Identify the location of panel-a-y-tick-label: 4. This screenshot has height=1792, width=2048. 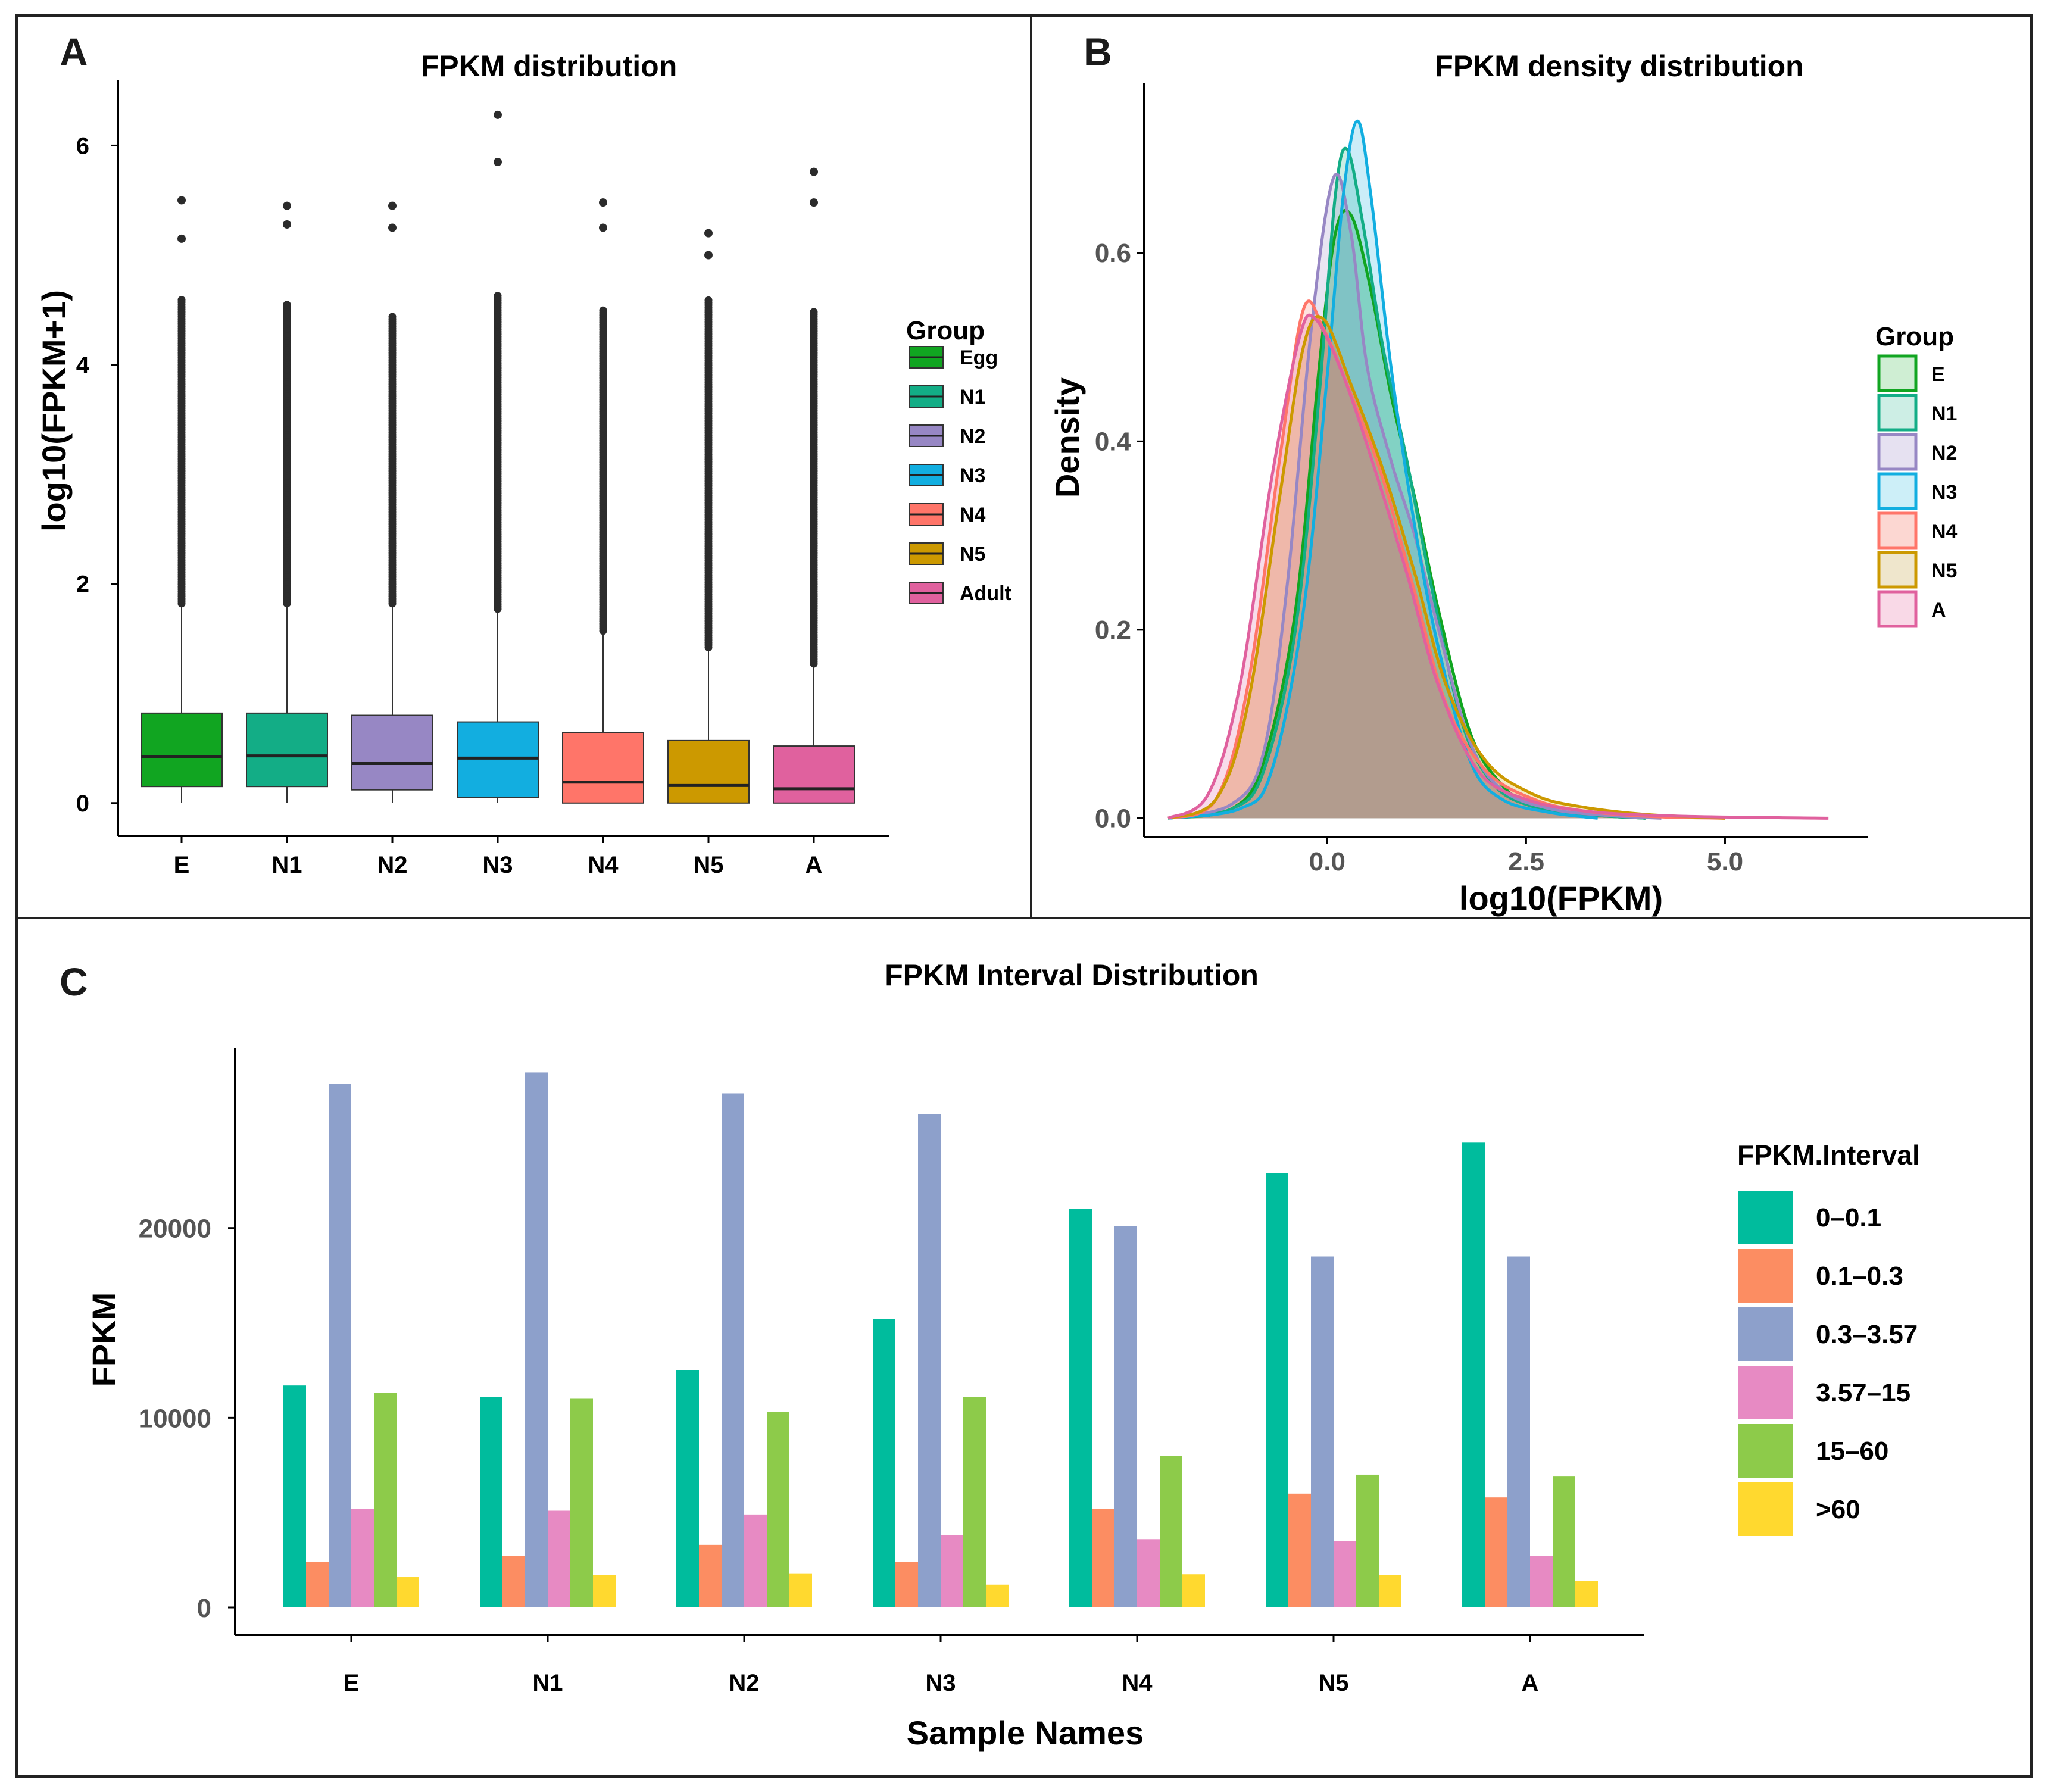
(83, 365).